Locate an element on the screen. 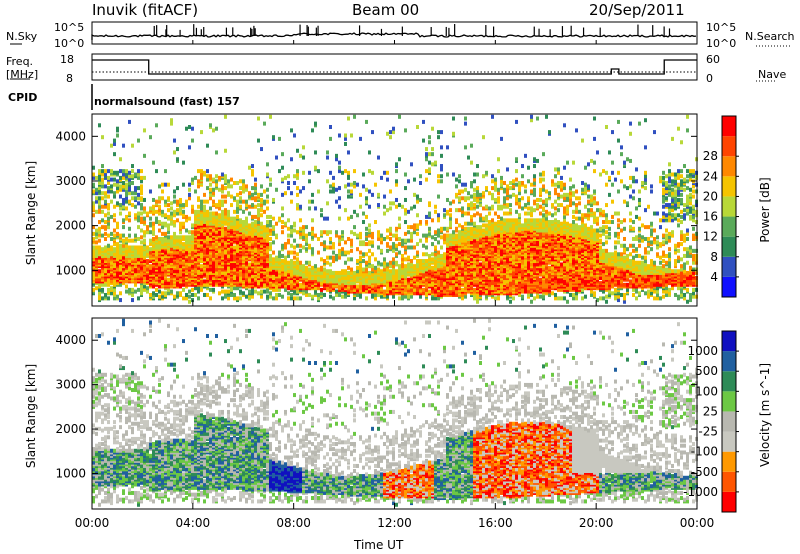 Image resolution: width=800 pixels, height=554 pixels. beam-title: Beam 00 is located at coordinates (386, 10).